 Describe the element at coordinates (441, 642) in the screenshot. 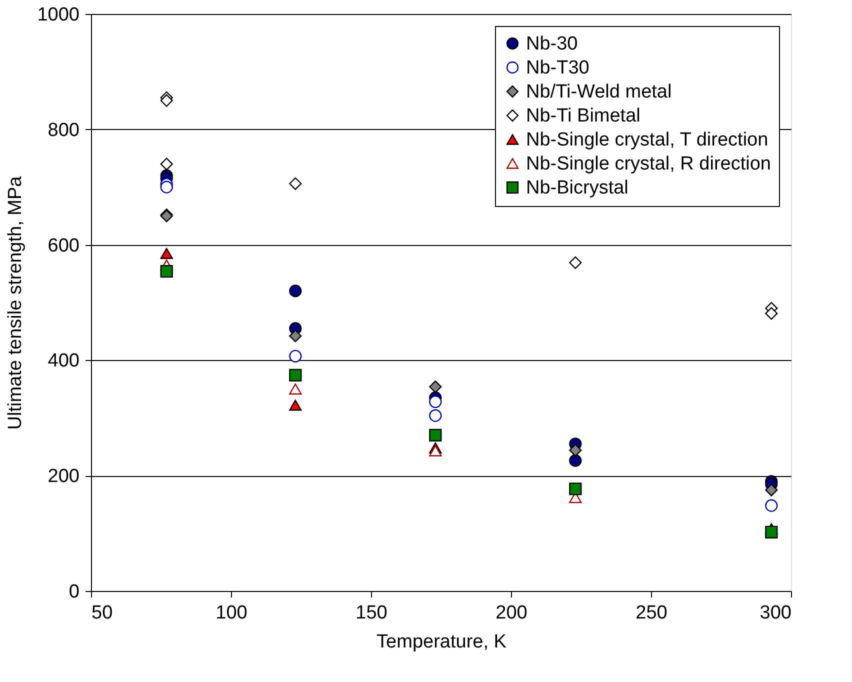

I see `x-axis-title: Temperature, K` at that location.